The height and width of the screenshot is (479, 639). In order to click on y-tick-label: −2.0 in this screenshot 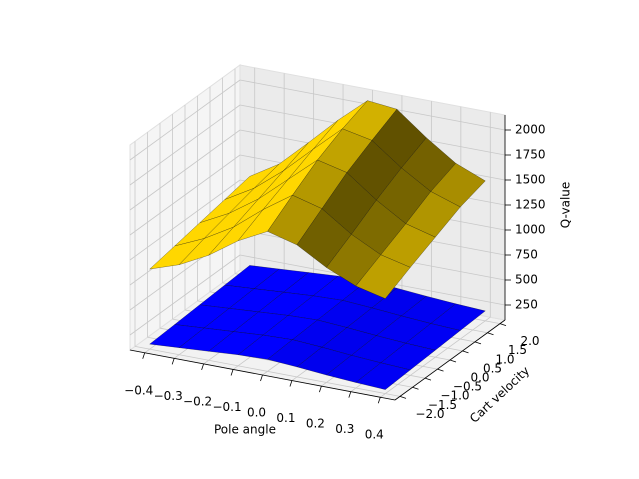, I will do `click(429, 414)`.